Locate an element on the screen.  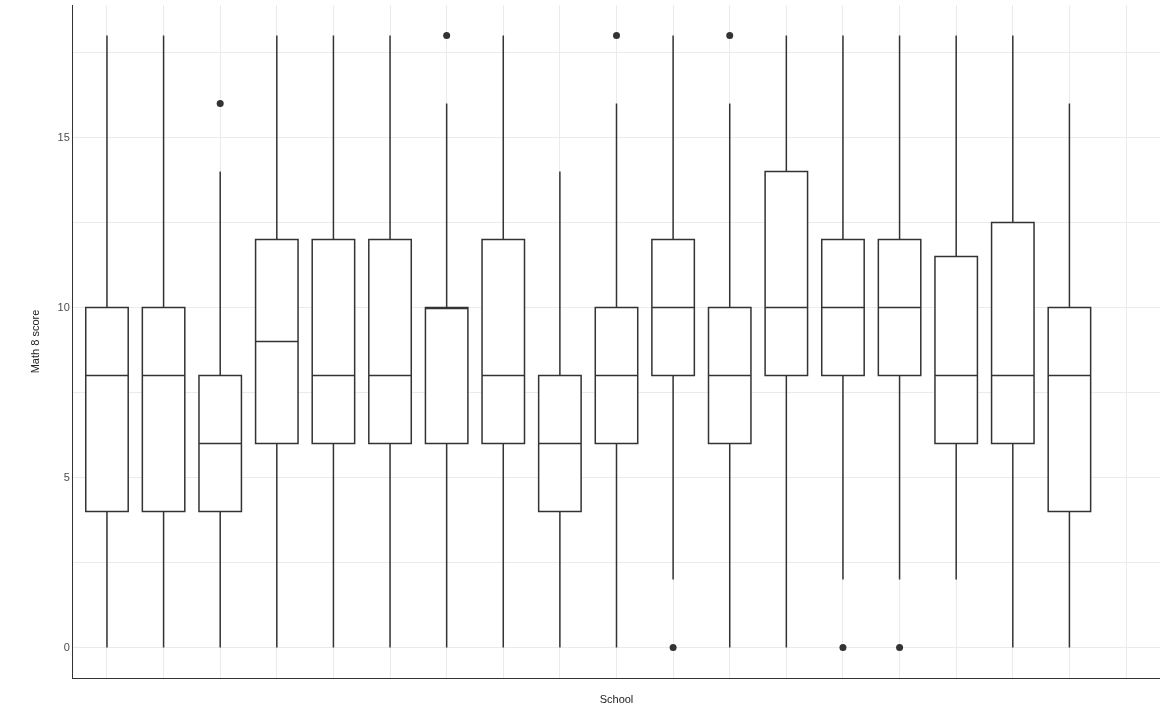
y-tick-label: 0 is located at coordinates (66, 647).